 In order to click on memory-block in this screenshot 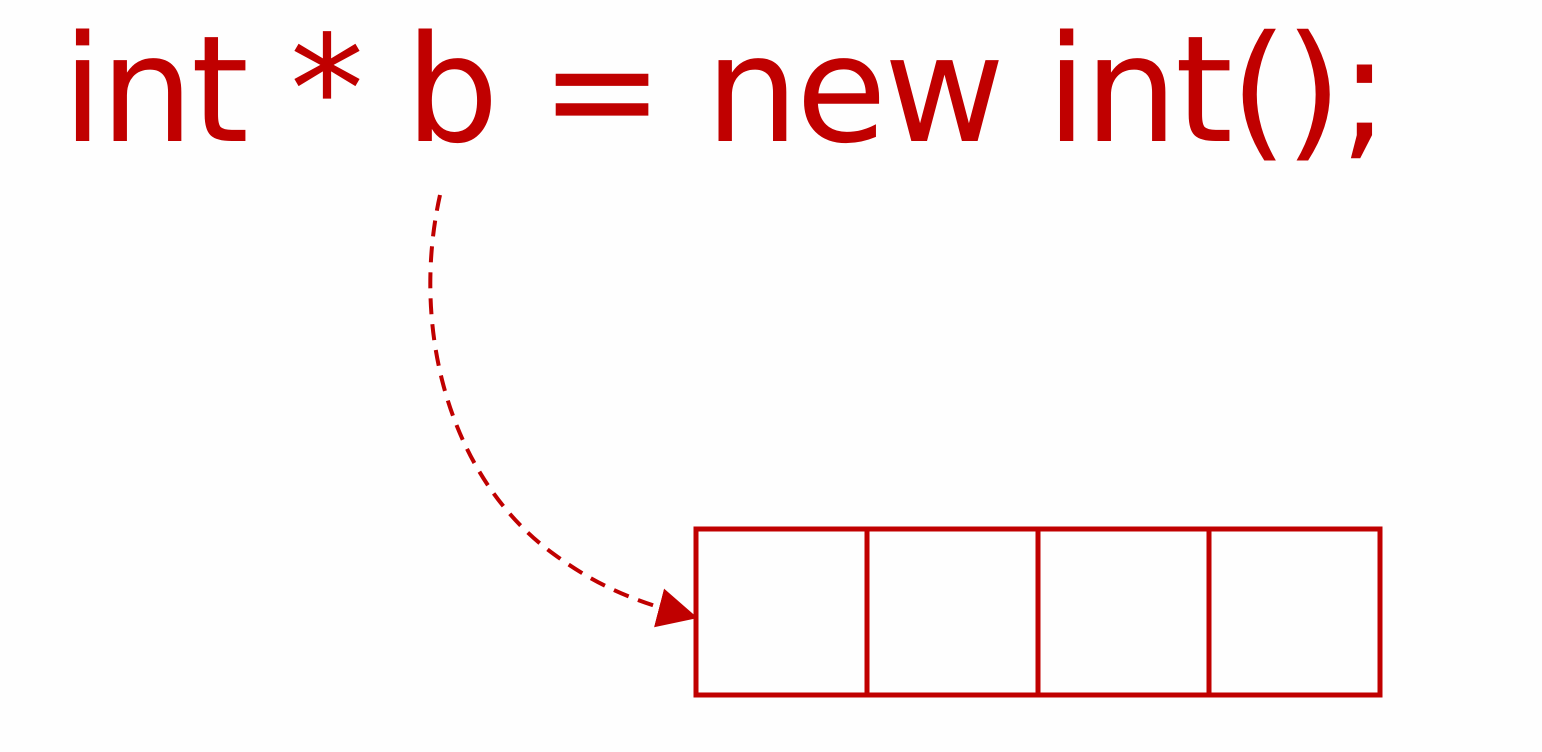, I will do `click(1038, 612)`.